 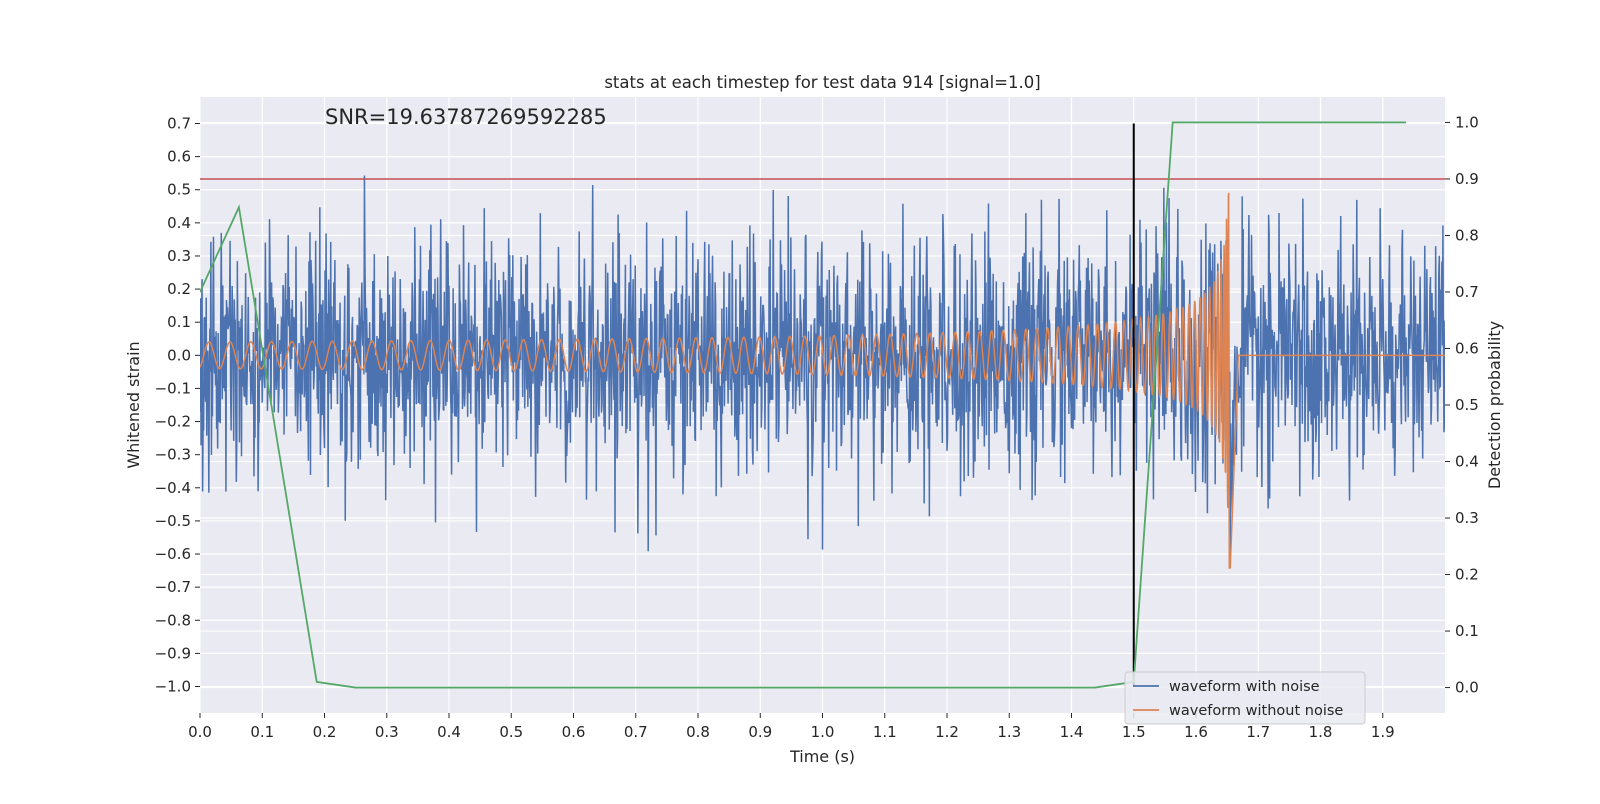 I want to click on y-right-tick-label: 0.6, so click(x=1467, y=348).